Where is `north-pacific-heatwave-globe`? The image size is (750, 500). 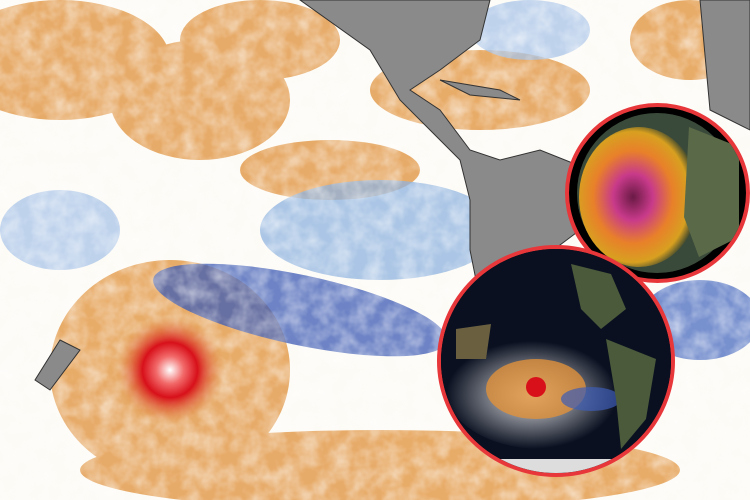 north-pacific-heatwave-globe is located at coordinates (658, 193).